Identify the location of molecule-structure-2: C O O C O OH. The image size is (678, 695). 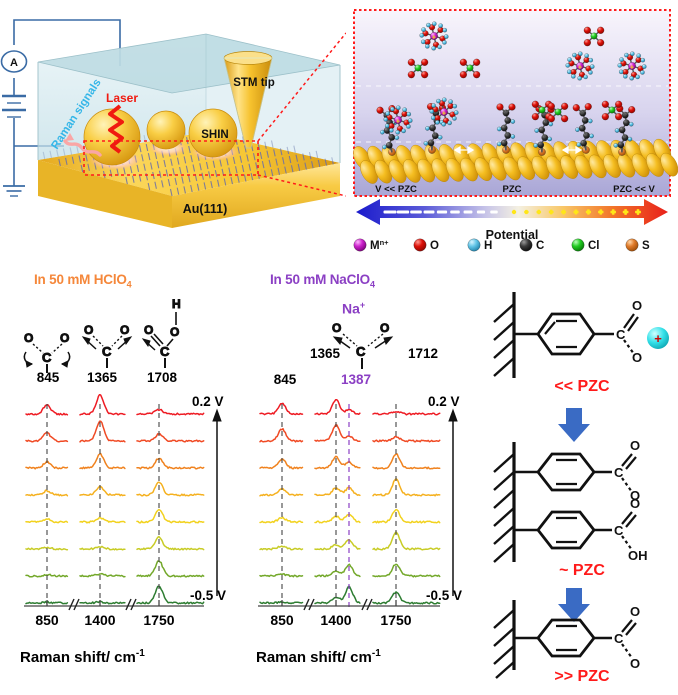
(571, 500).